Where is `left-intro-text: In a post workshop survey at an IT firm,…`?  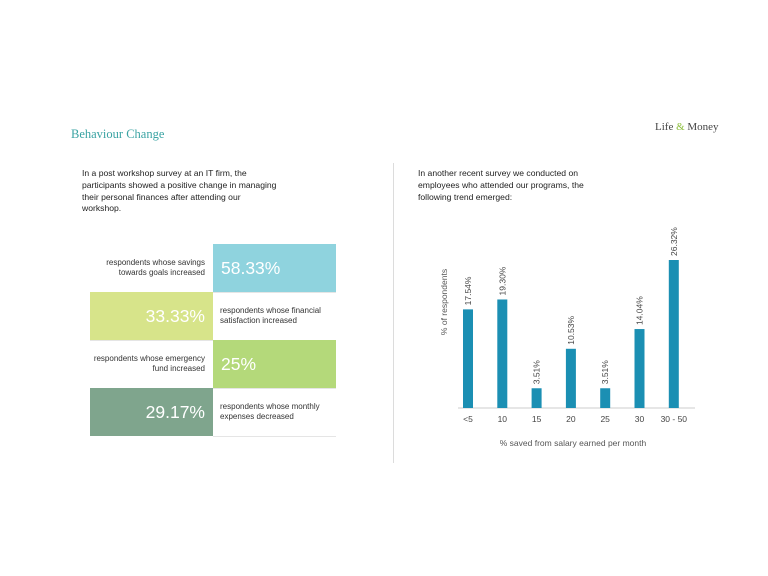
left-intro-text: In a post workshop survey at an IT firm,… is located at coordinates (179, 191).